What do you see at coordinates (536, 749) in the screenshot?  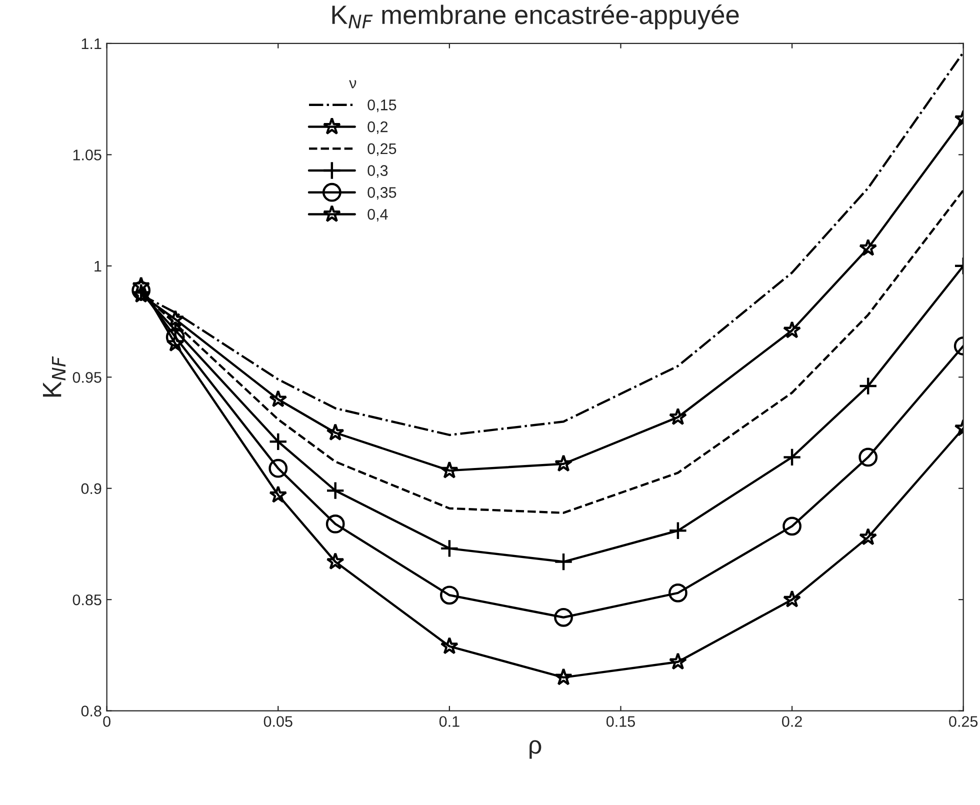 I see `x-axis-title: ρ` at bounding box center [536, 749].